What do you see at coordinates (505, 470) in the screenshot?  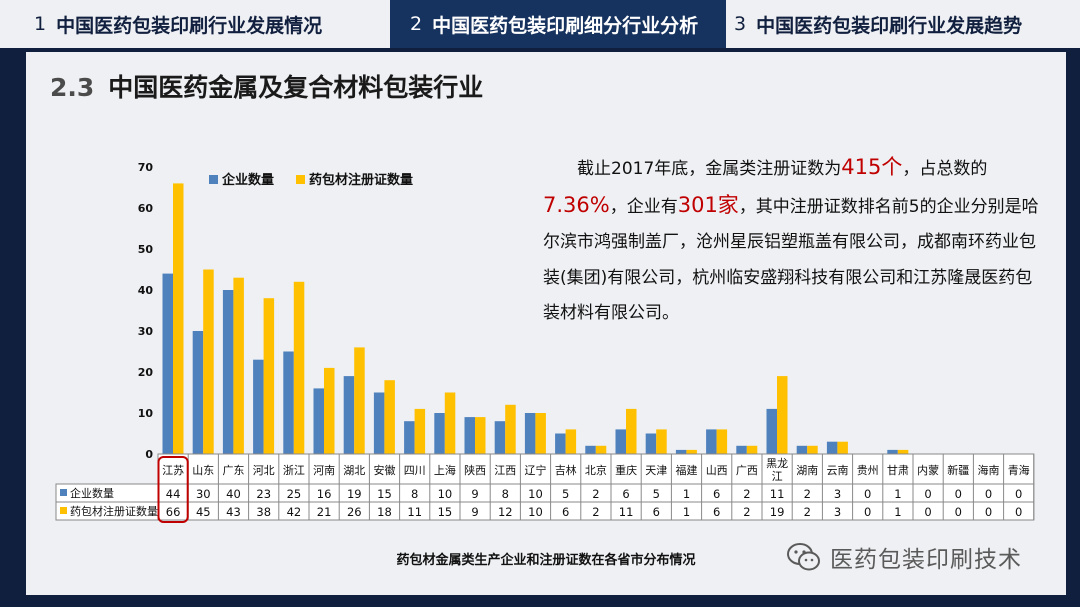 I see `category-label: 江西` at bounding box center [505, 470].